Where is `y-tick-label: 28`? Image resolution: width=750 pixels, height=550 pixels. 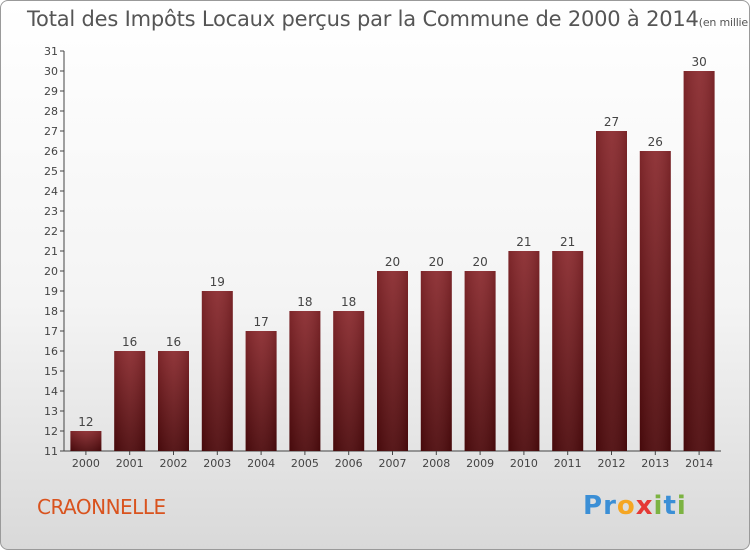 y-tick-label: 28 is located at coordinates (51, 111).